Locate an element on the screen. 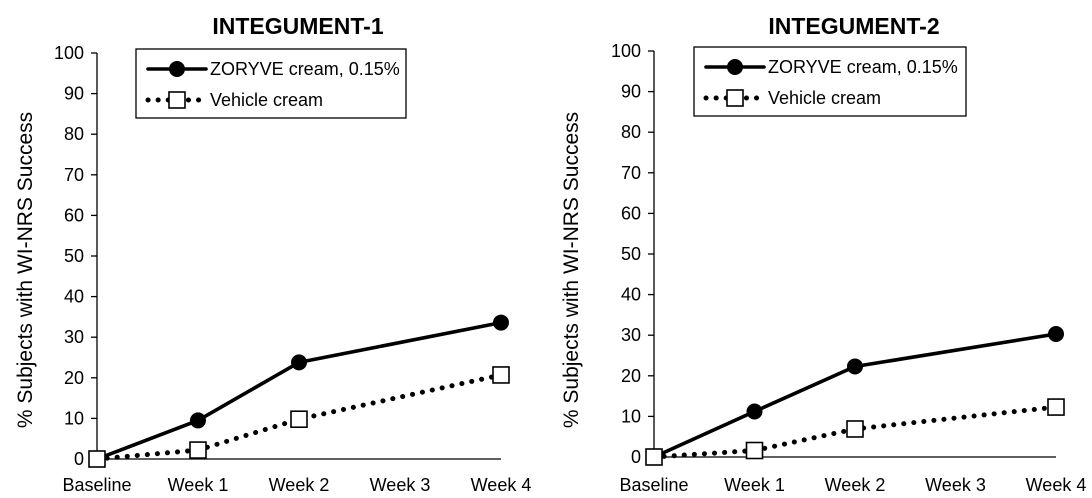  legend-box is located at coordinates (271, 83).